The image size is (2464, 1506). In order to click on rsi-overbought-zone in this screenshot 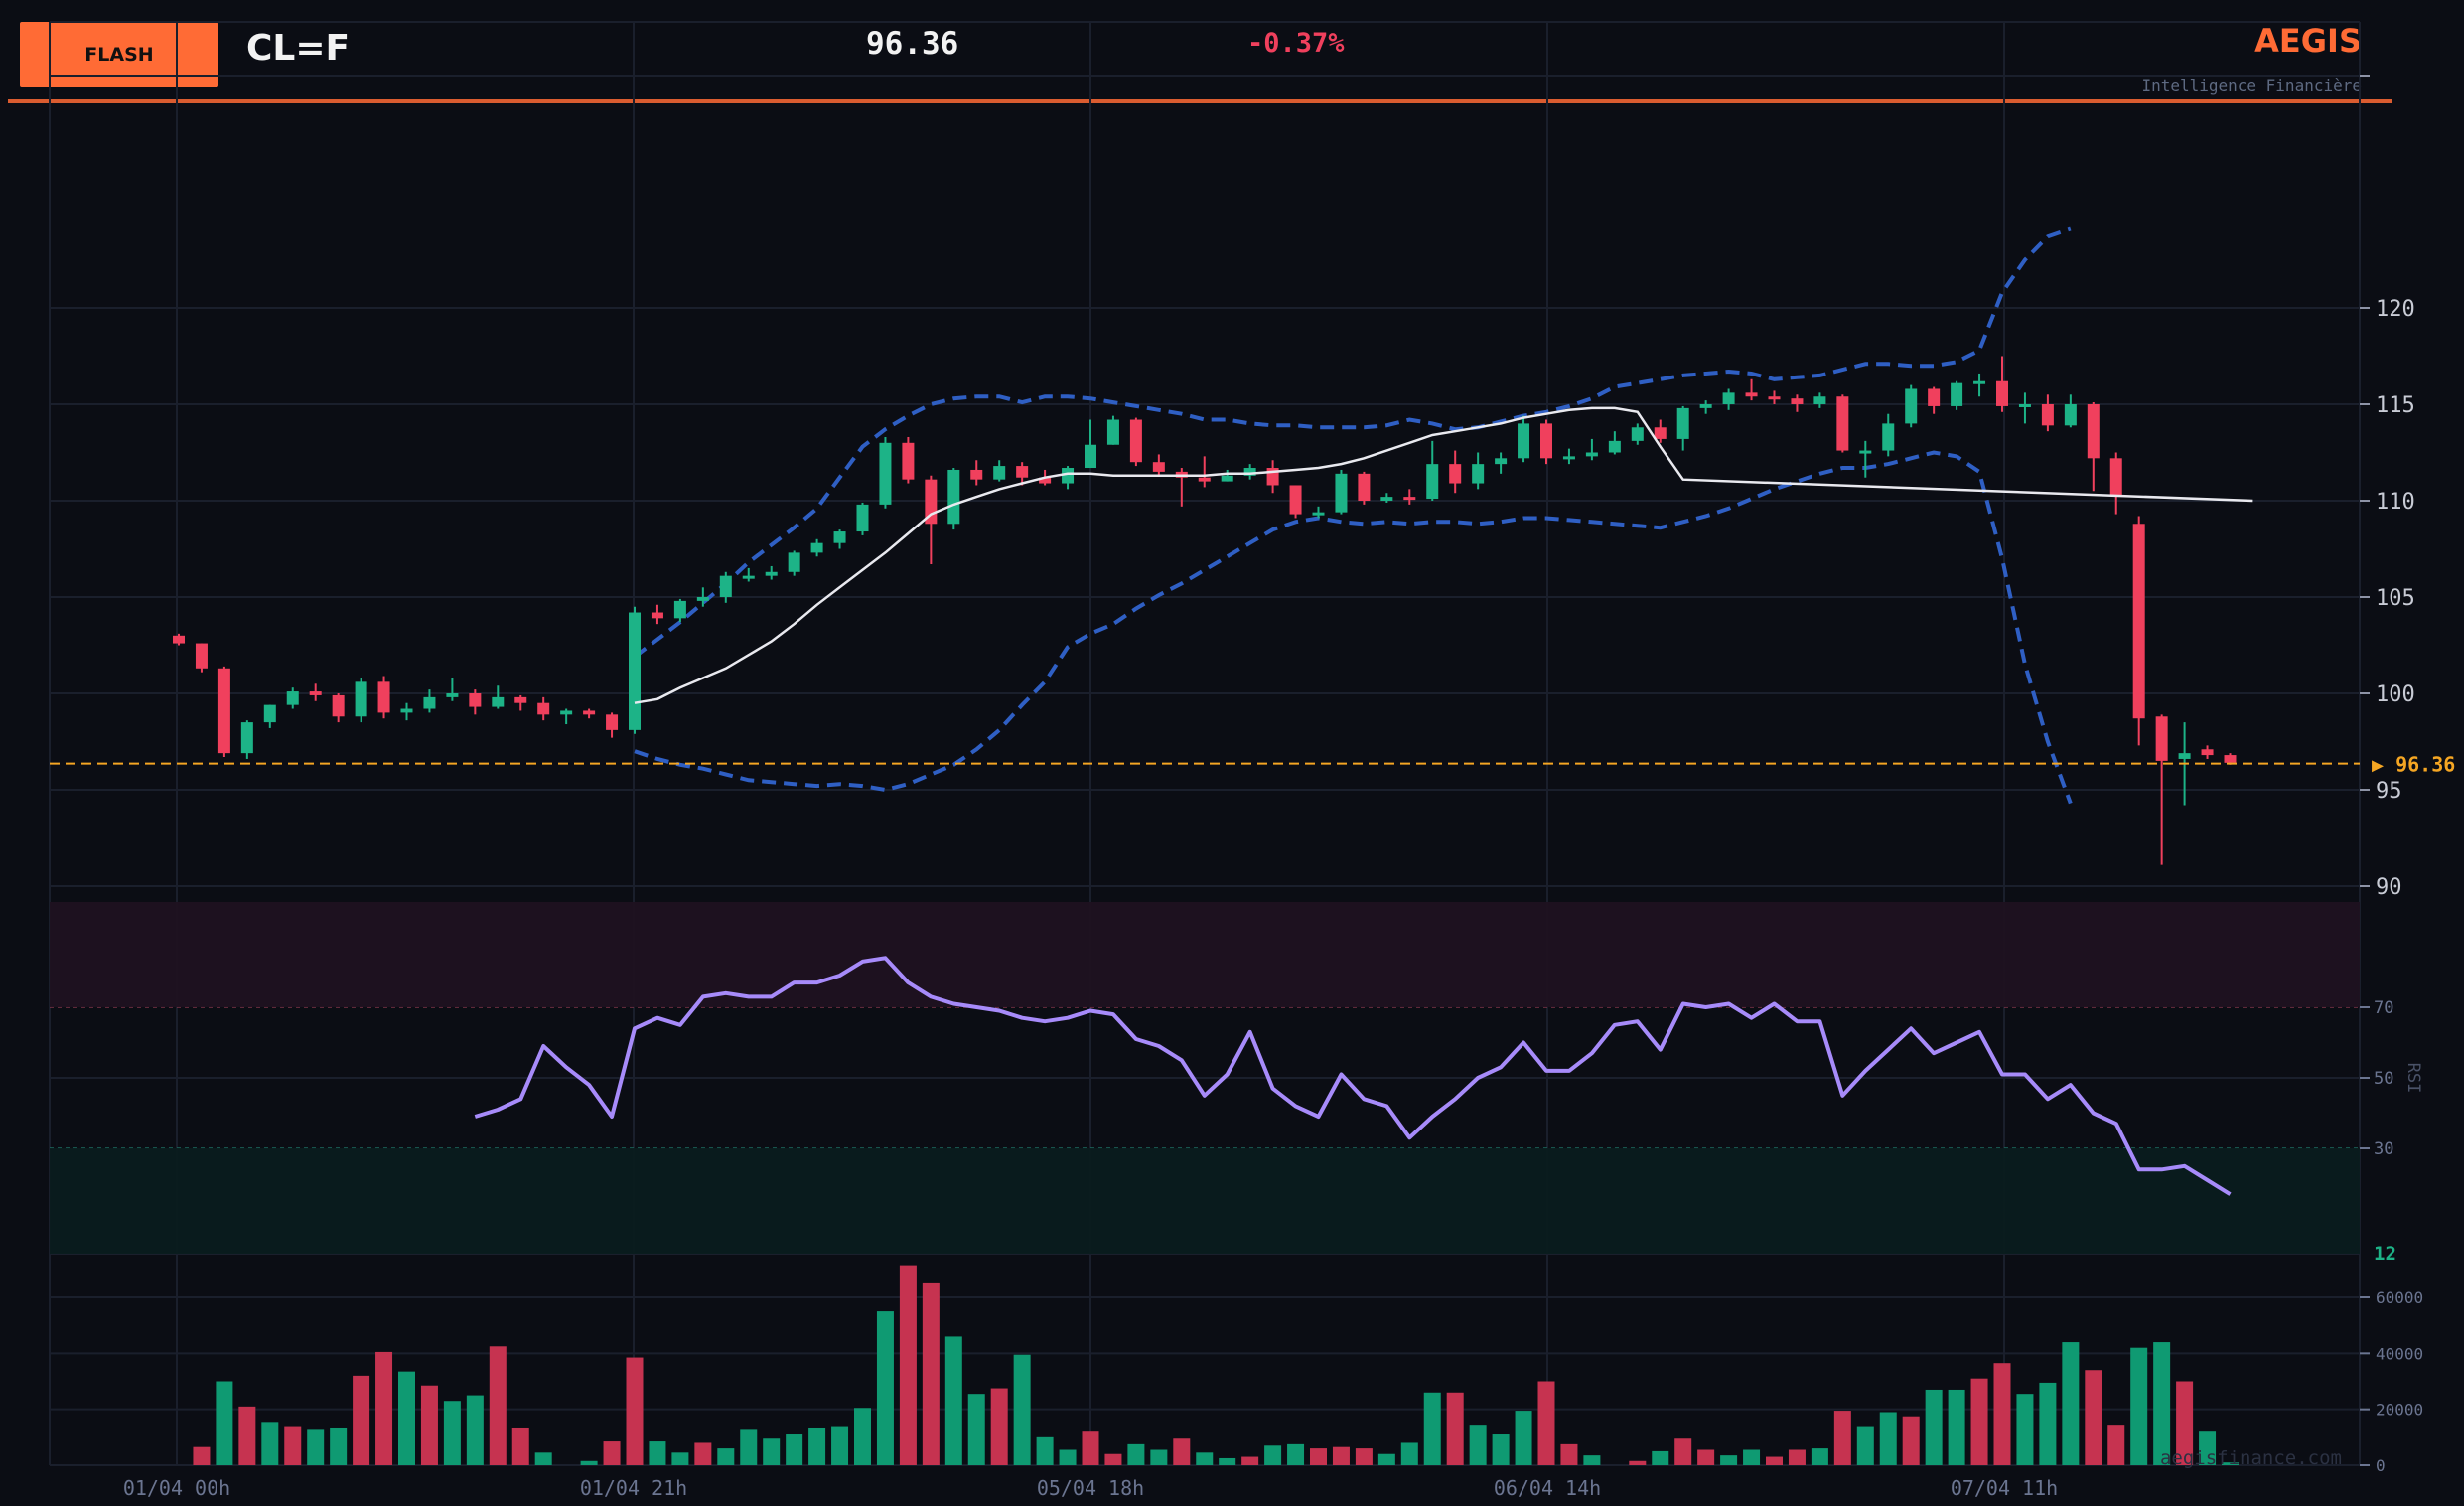, I will do `click(1205, 954)`.